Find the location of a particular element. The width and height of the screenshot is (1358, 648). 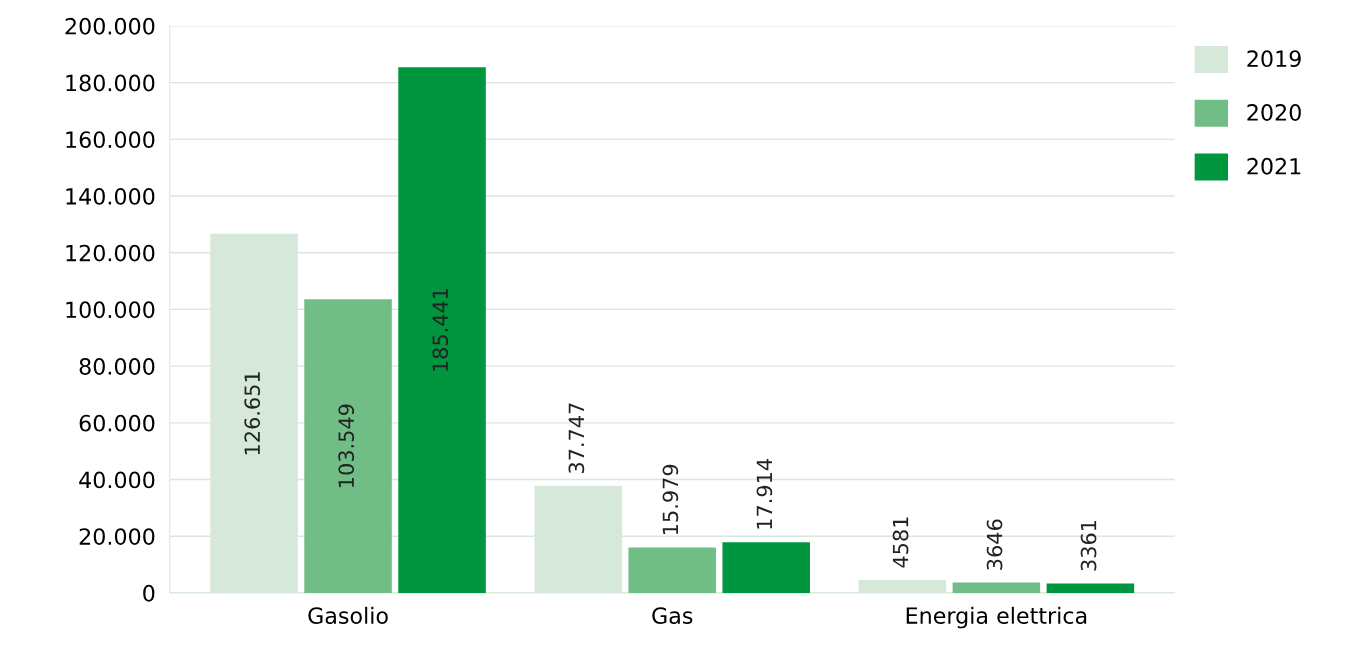

y-tick-label: 180.000 is located at coordinates (110, 83).